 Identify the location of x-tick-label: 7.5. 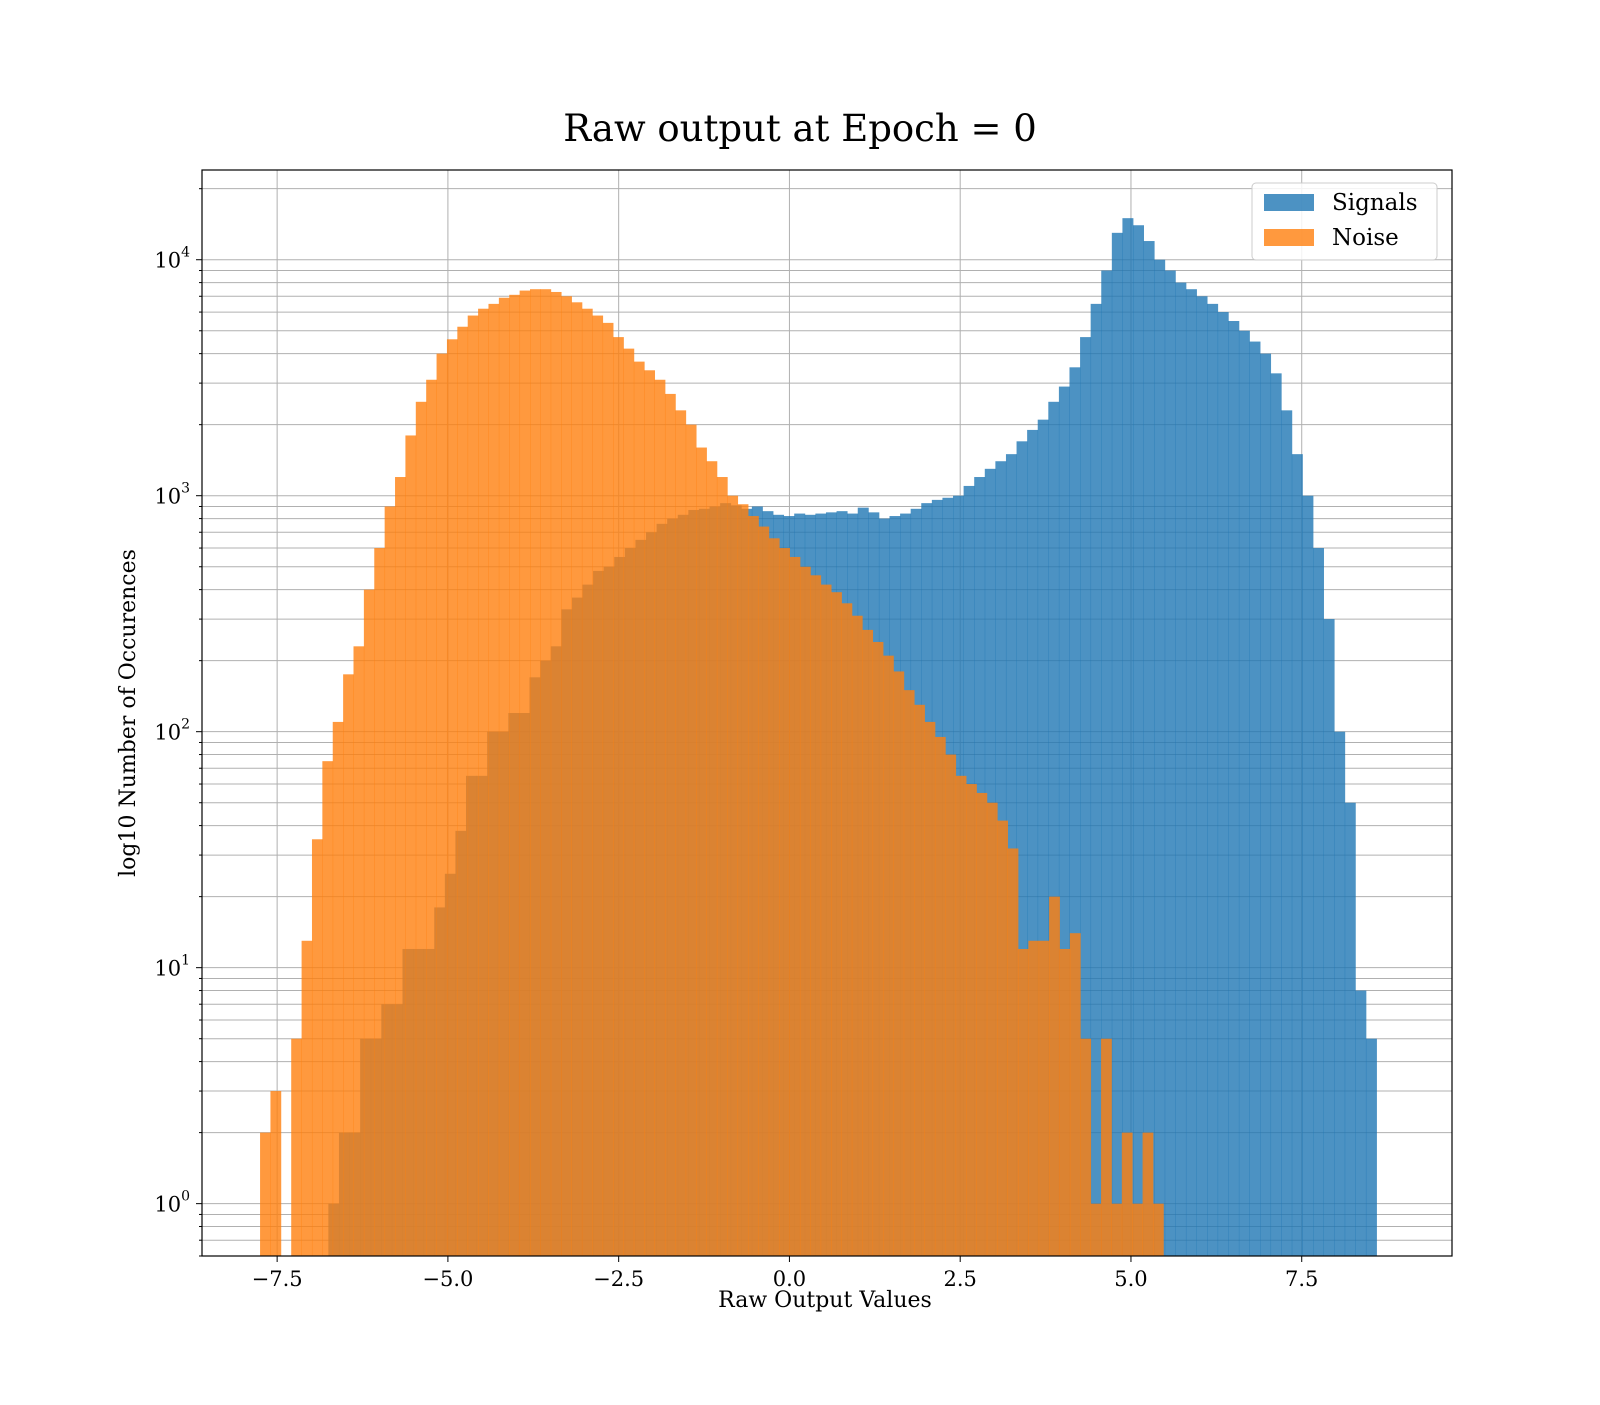
(1301, 1279).